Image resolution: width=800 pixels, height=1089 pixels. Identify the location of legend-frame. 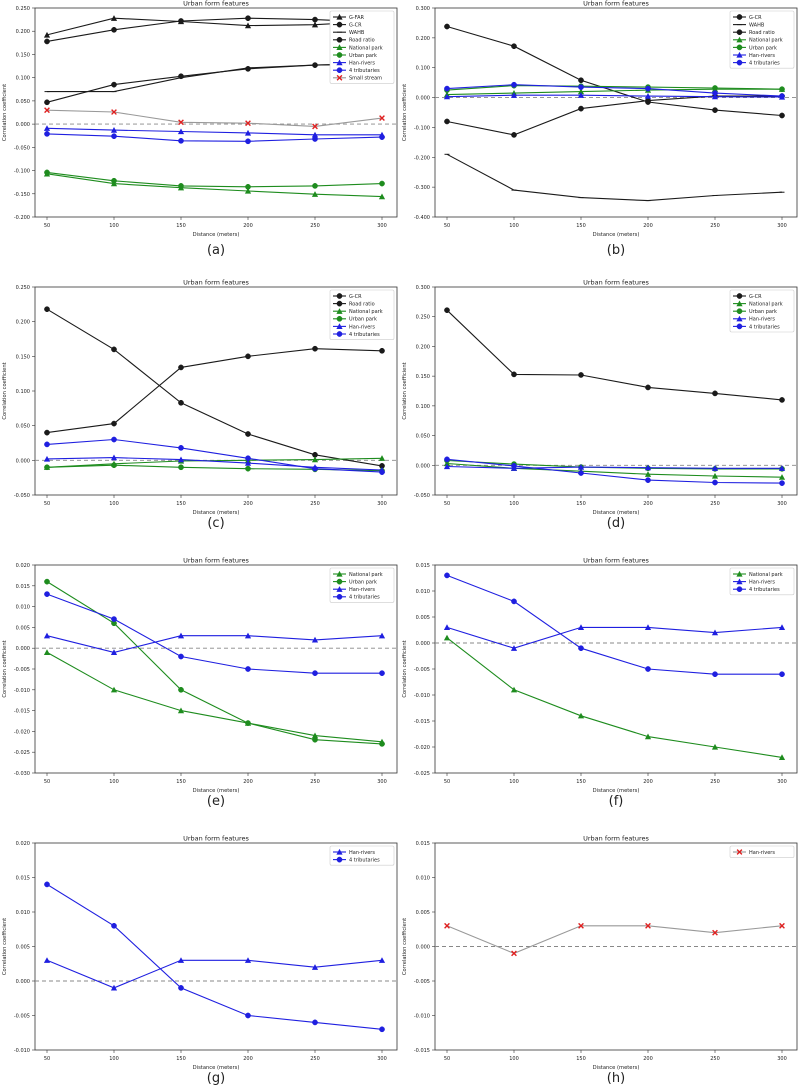
(762, 311).